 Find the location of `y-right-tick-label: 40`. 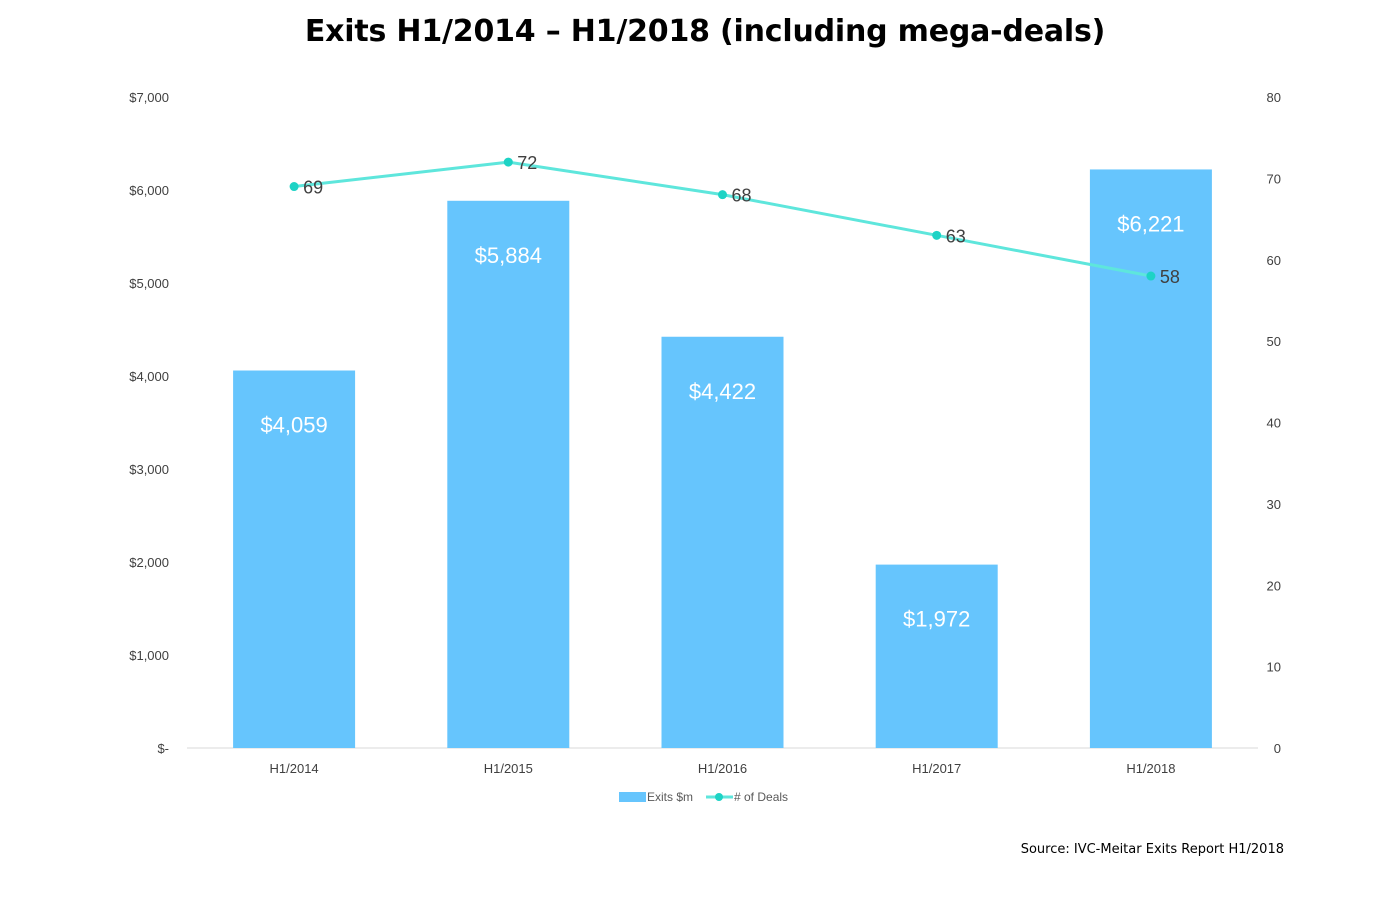

y-right-tick-label: 40 is located at coordinates (1274, 423).